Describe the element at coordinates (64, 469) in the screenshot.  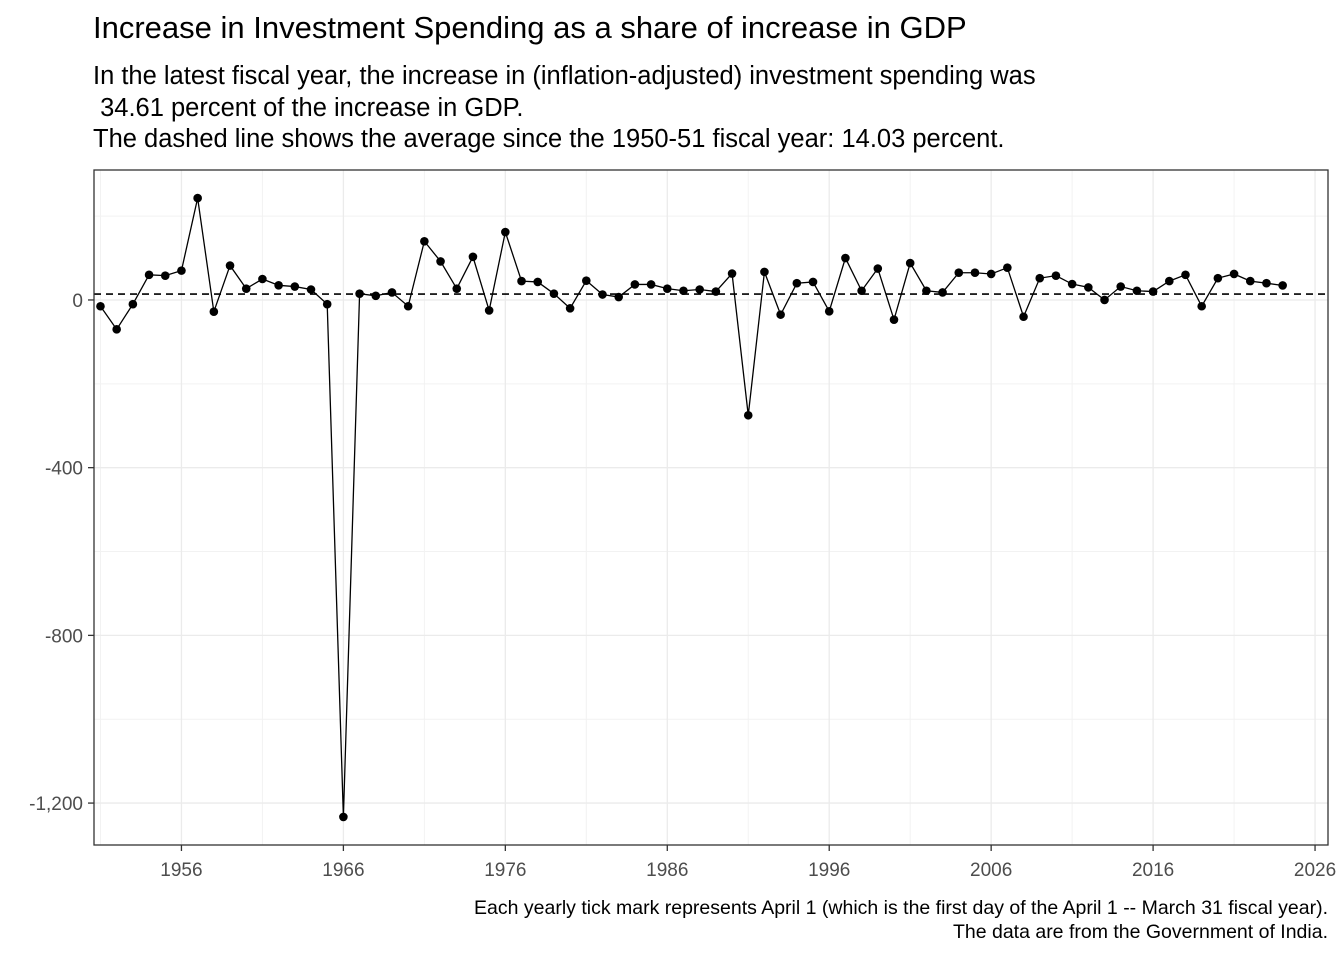
I see `y-tick-label: -400` at that location.